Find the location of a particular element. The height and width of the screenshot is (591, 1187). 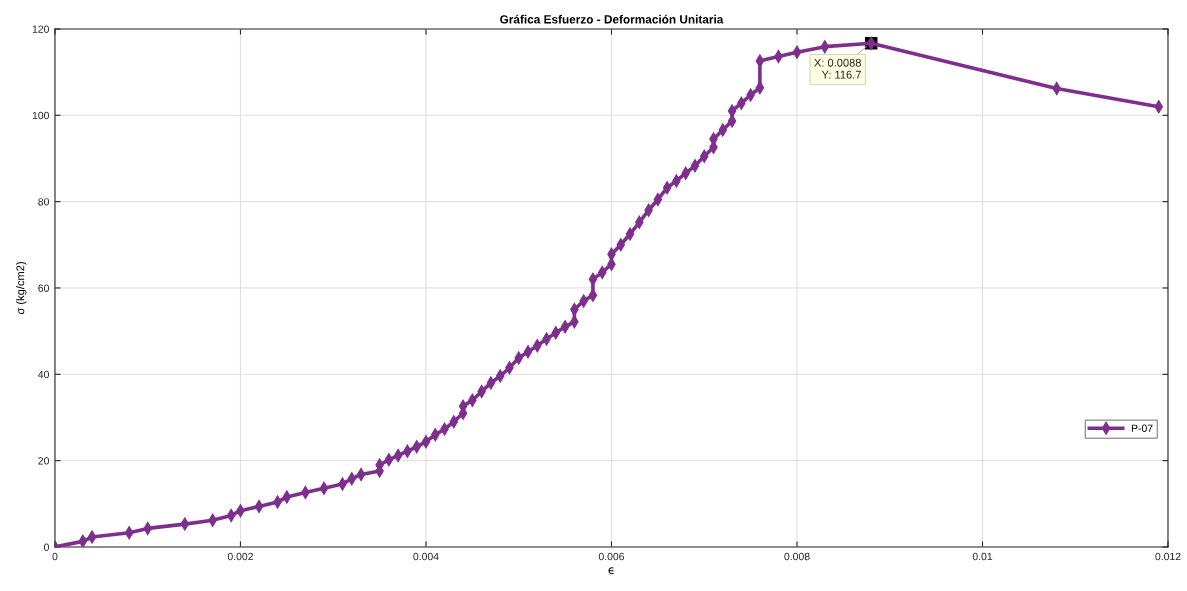

x-tick-label: 0.002 is located at coordinates (240, 556).